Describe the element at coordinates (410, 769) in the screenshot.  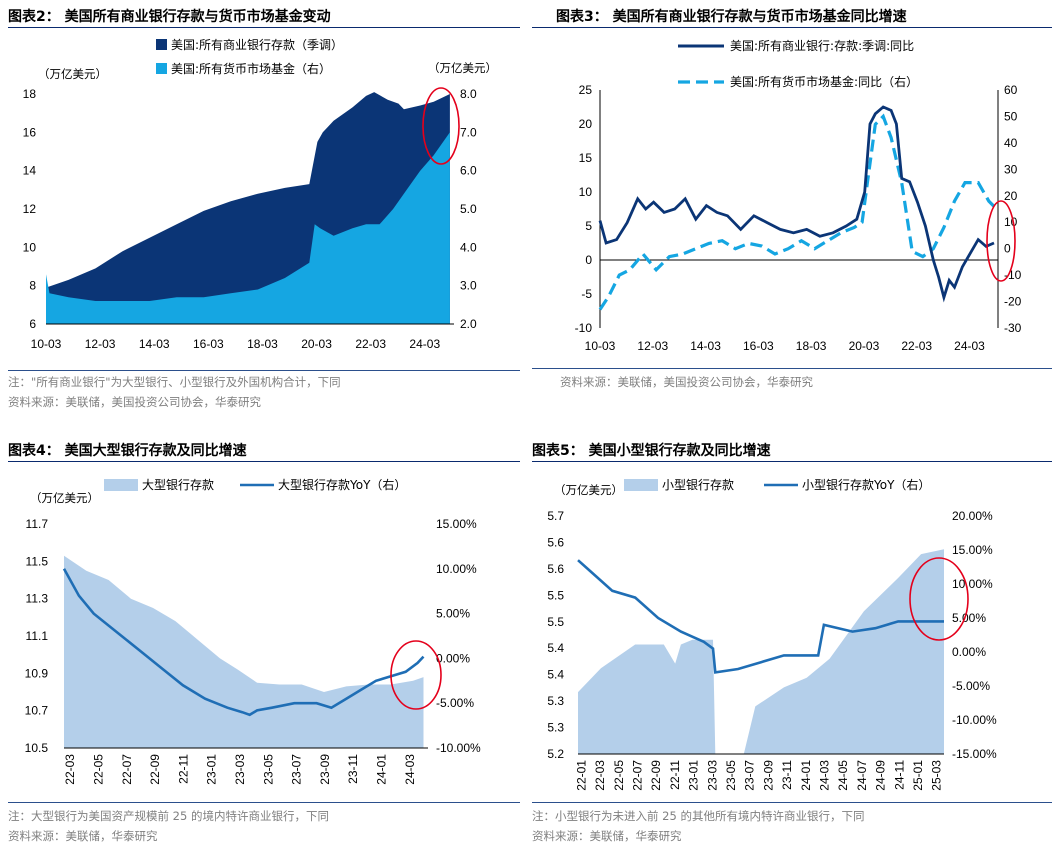
I see `chart4-xtick: 24-03` at that location.